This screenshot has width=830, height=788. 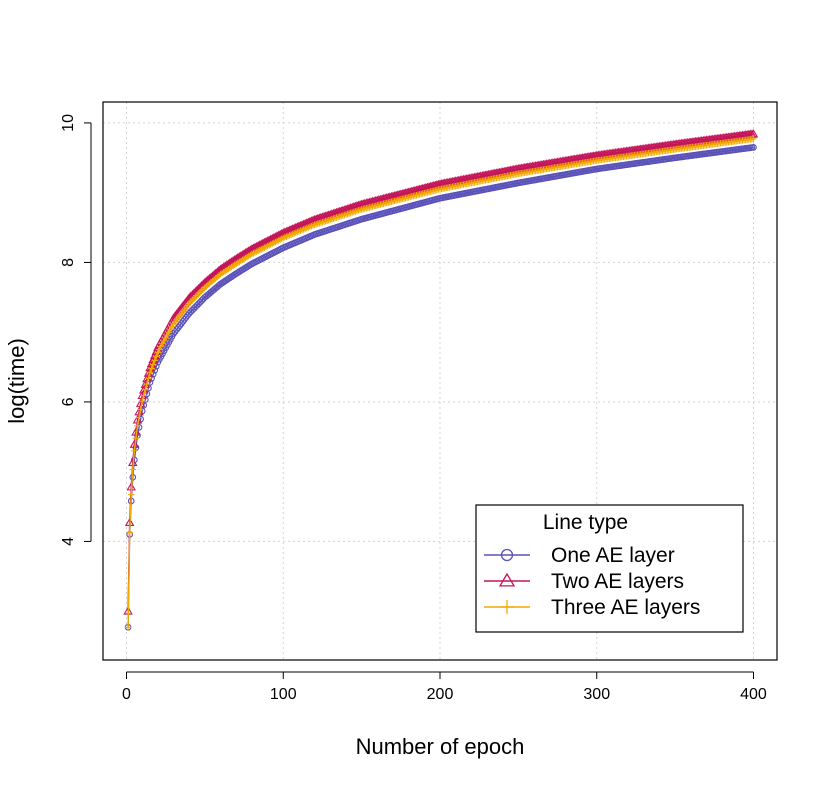 What do you see at coordinates (68, 541) in the screenshot?
I see `y-tick-label: 4` at bounding box center [68, 541].